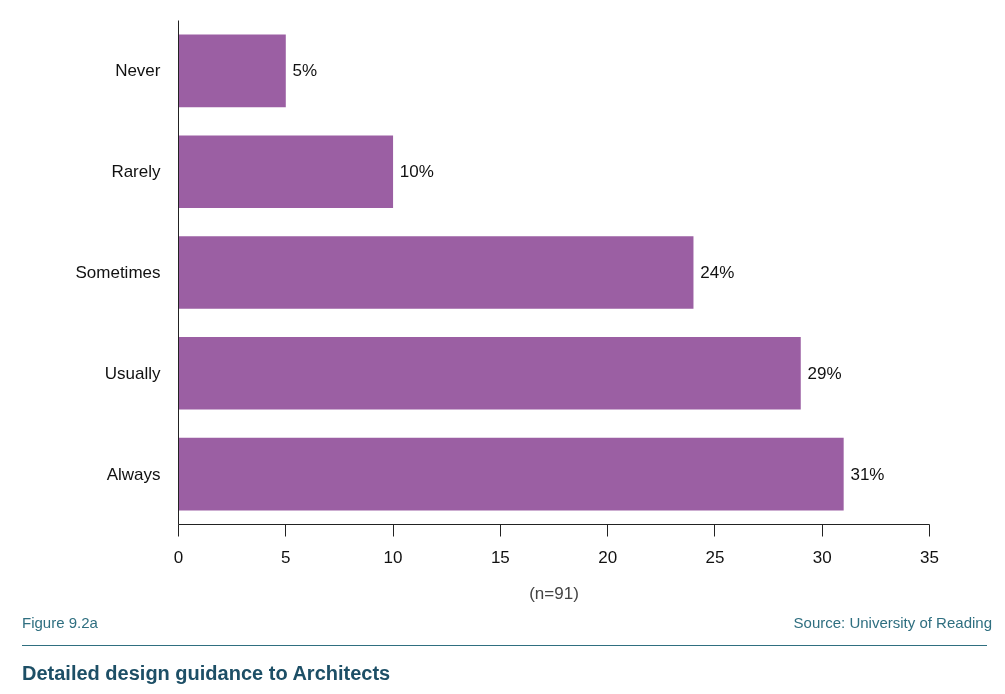 Image resolution: width=1005 pixels, height=694 pixels. Describe the element at coordinates (393, 557) in the screenshot. I see `x-tick-label: 10` at that location.